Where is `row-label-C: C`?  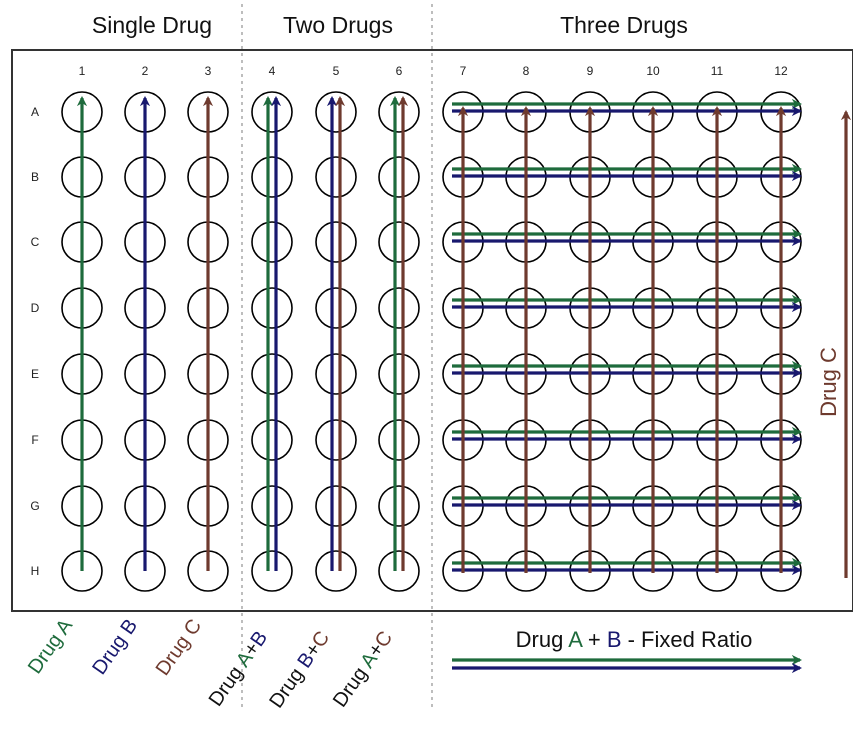 row-label-C: C is located at coordinates (35, 242).